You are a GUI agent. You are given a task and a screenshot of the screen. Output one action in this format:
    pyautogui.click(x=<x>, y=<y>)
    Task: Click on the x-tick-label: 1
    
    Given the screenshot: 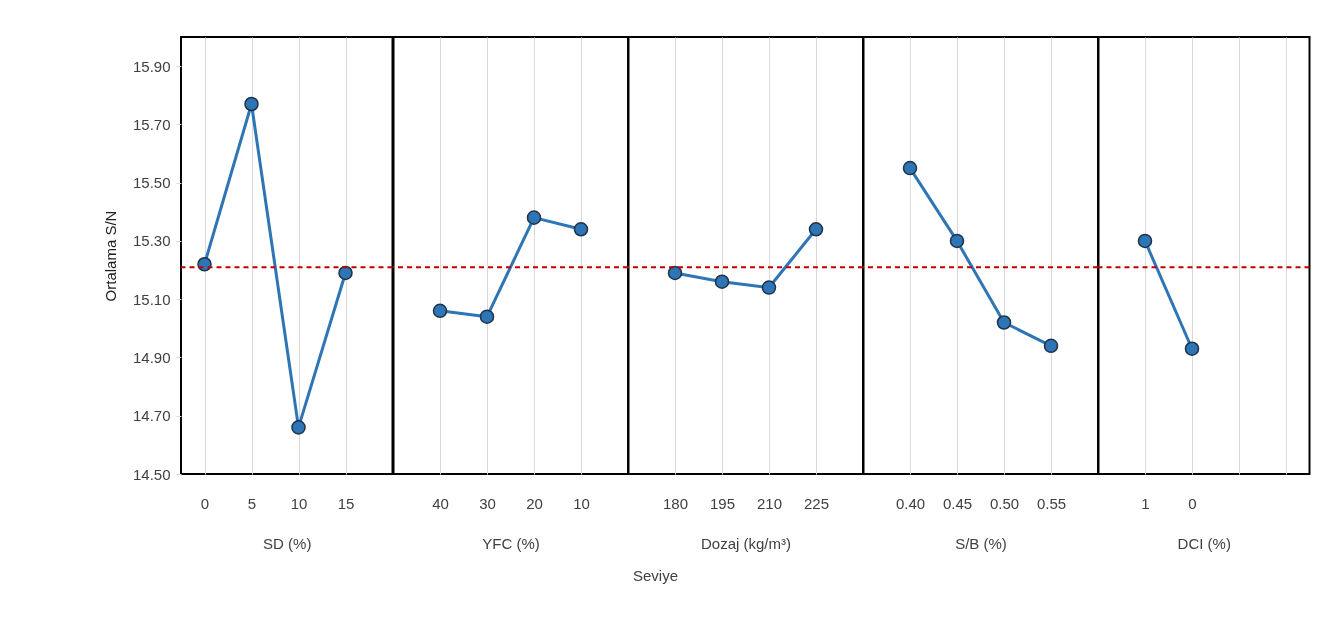 What is the action you would take?
    pyautogui.click(x=1145, y=503)
    